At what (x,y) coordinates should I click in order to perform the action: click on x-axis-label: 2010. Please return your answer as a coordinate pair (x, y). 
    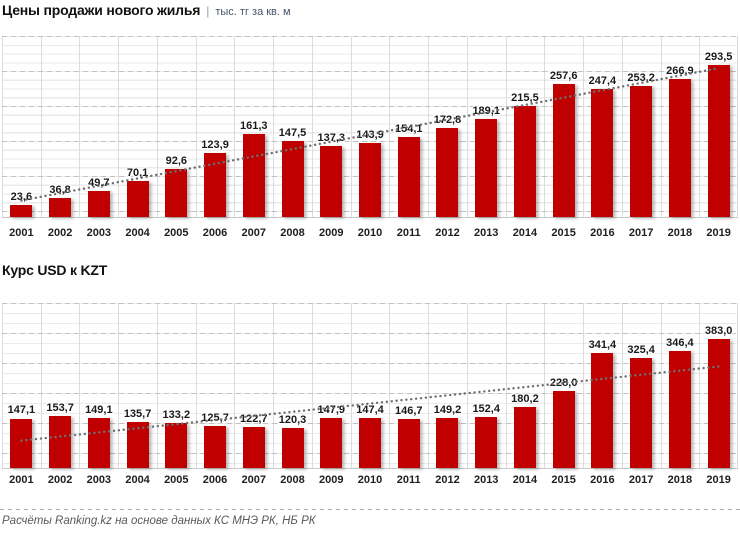
    Looking at the image, I should click on (370, 480).